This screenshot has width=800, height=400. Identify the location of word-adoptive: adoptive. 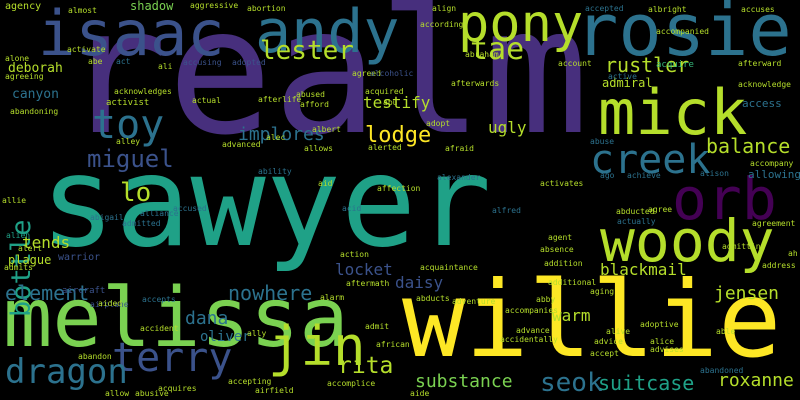
(659, 324).